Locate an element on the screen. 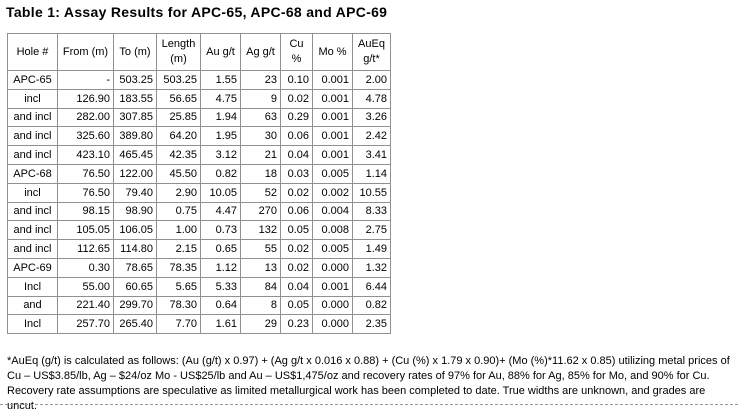 This screenshot has height=414, width=738. table-cell: 325.60 is located at coordinates (85, 136).